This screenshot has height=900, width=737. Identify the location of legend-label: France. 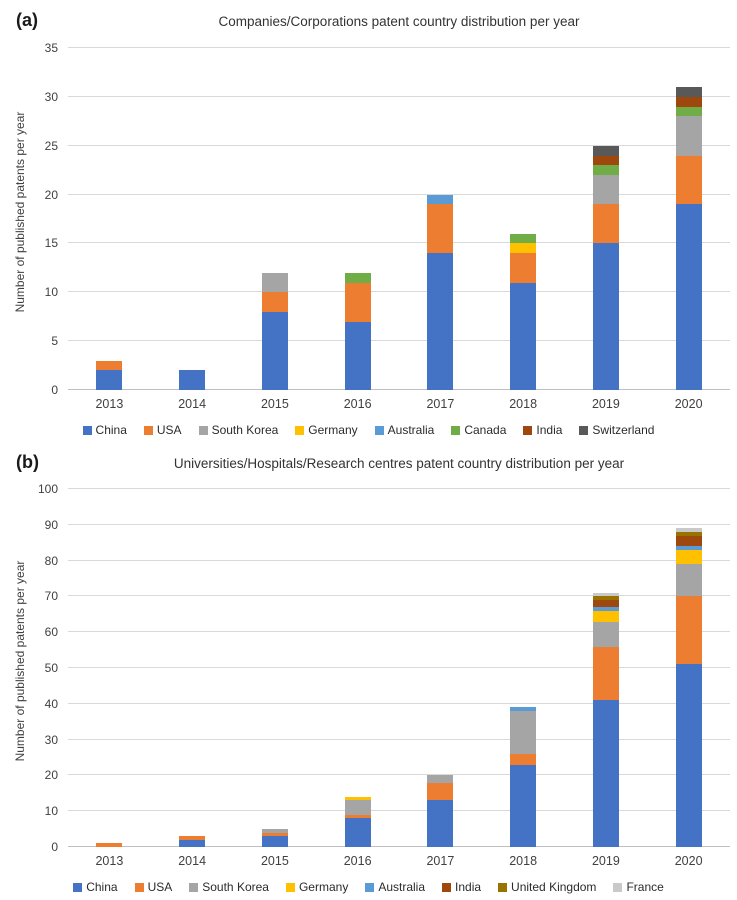
(645, 887).